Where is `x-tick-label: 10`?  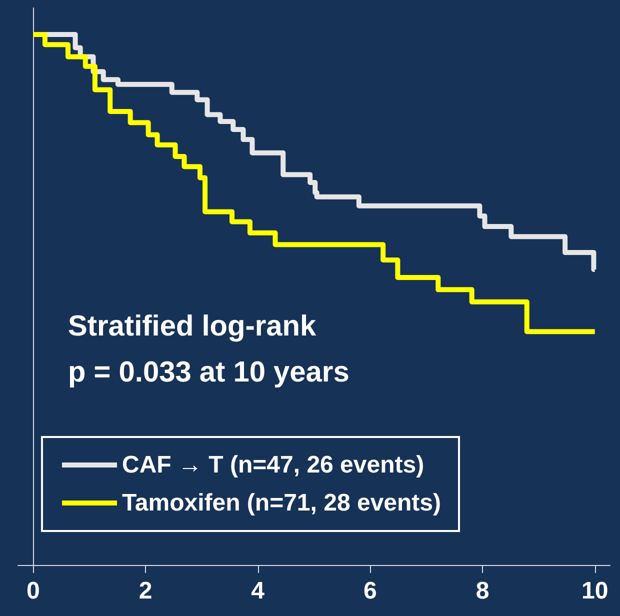 x-tick-label: 10 is located at coordinates (594, 591).